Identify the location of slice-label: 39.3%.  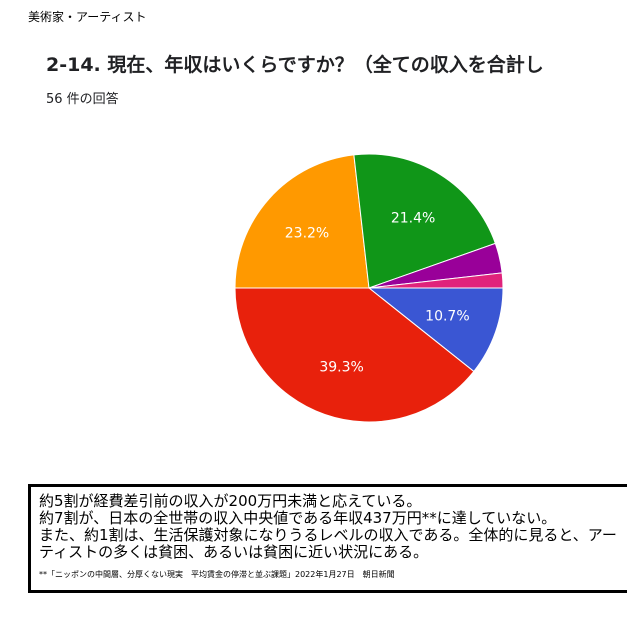
(341, 367).